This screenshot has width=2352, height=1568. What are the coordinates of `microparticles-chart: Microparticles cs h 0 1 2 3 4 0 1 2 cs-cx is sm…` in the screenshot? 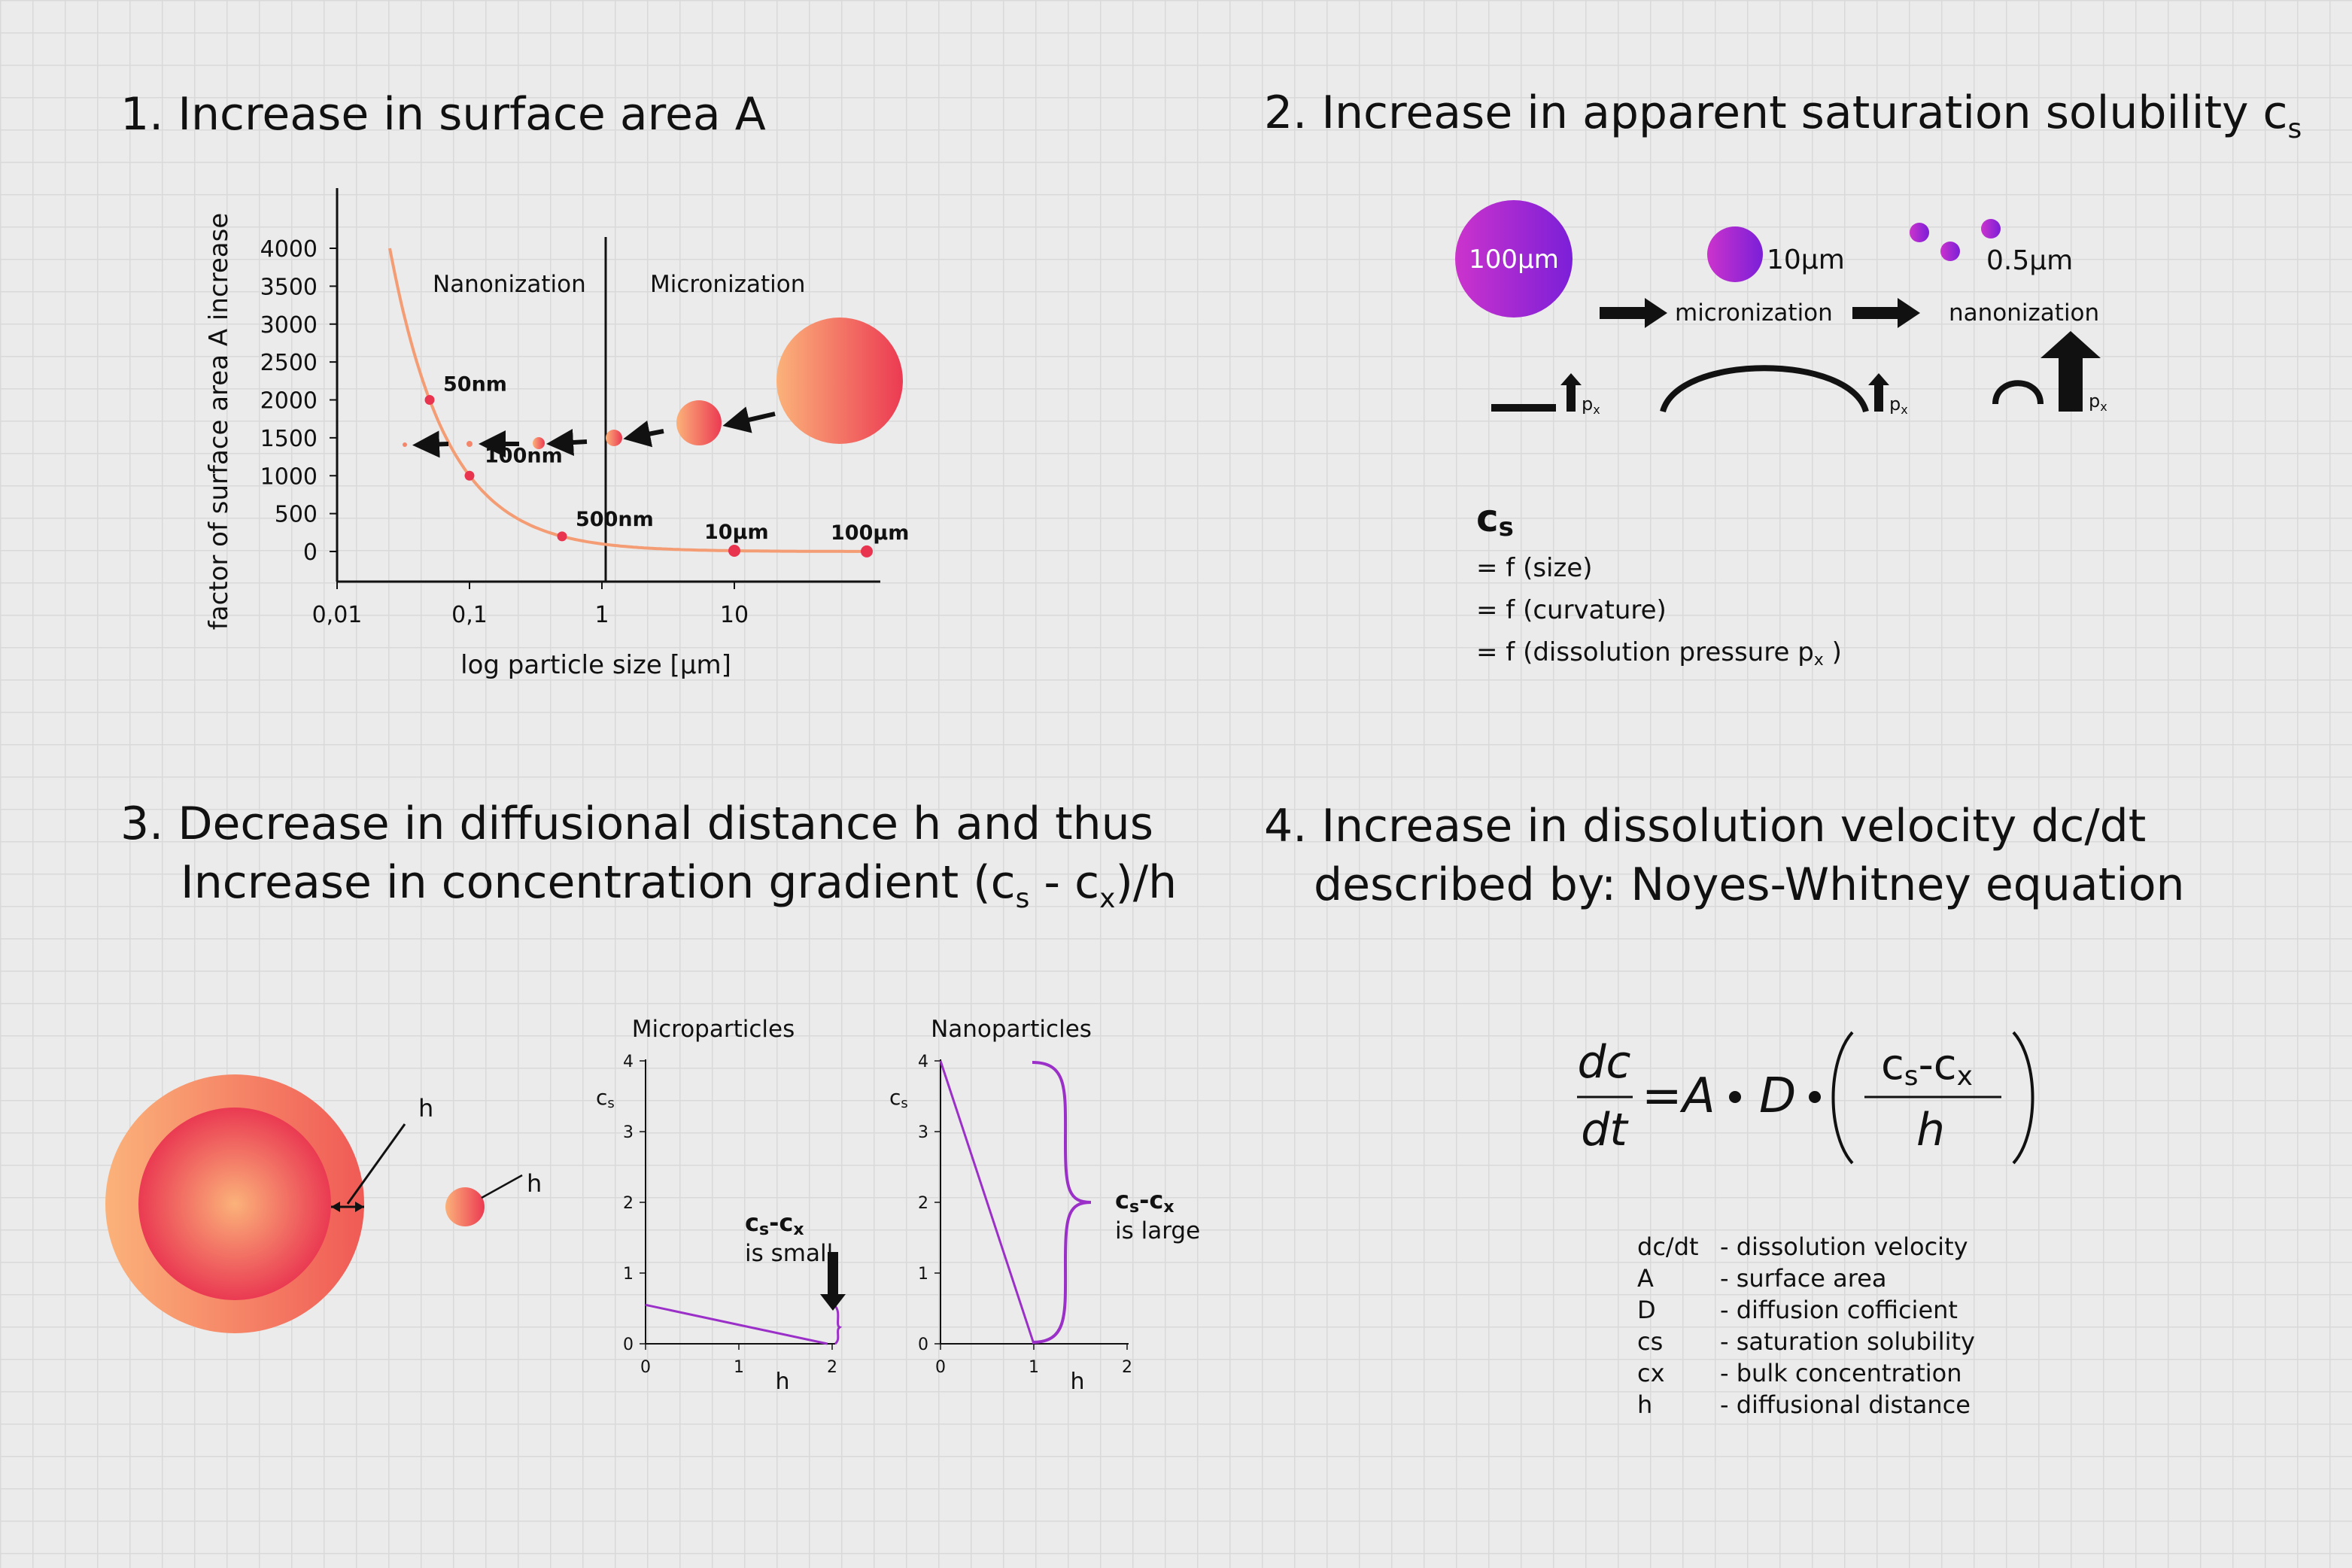 It's located at (721, 1205).